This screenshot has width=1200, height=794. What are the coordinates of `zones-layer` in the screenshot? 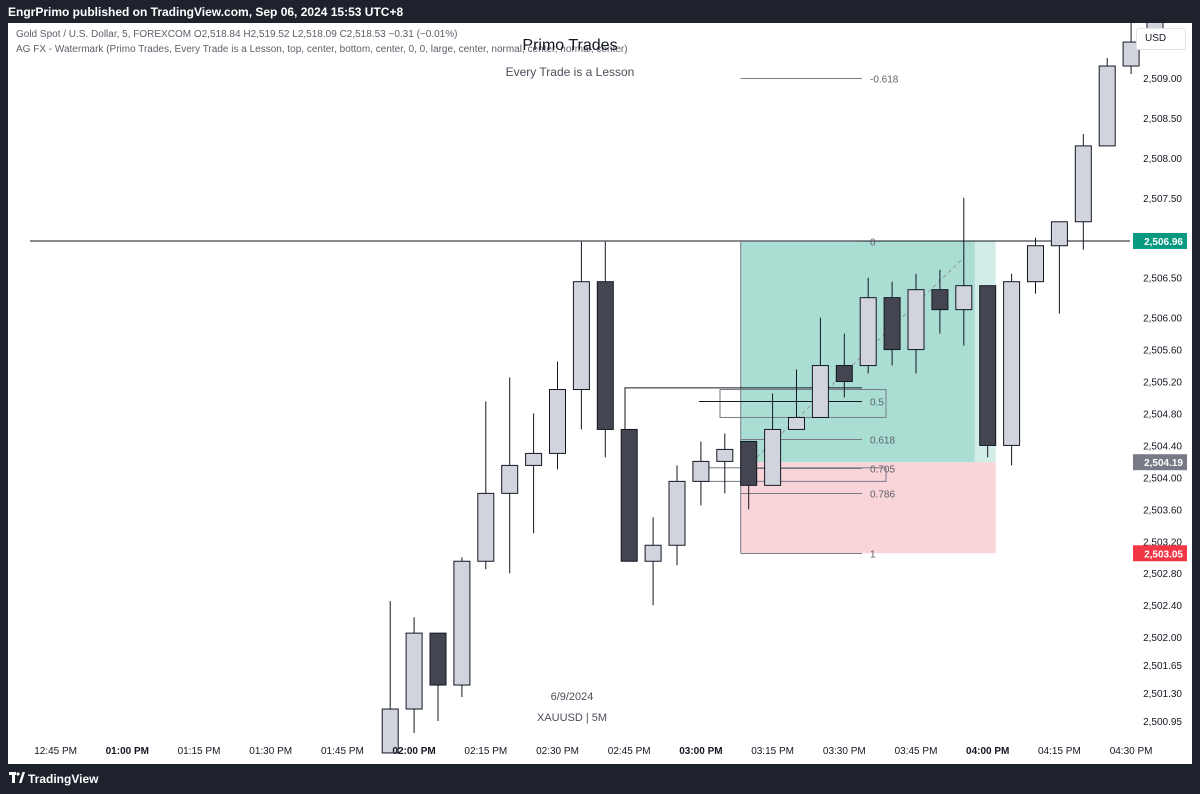 It's located at (868, 397).